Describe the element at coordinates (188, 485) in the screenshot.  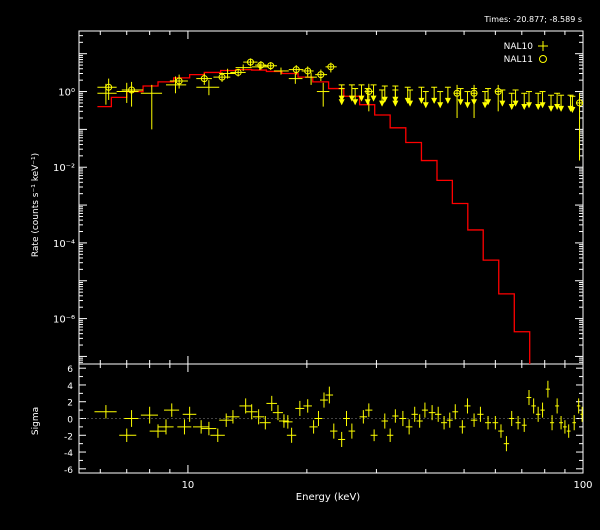
I see `x-tick-label: 10` at that location.